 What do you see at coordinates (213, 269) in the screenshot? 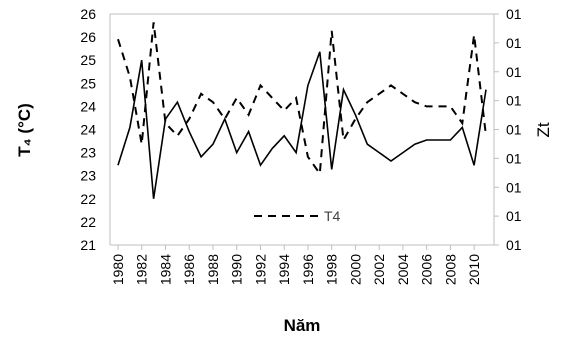
I see `x-tick-label: 1988` at bounding box center [213, 269].